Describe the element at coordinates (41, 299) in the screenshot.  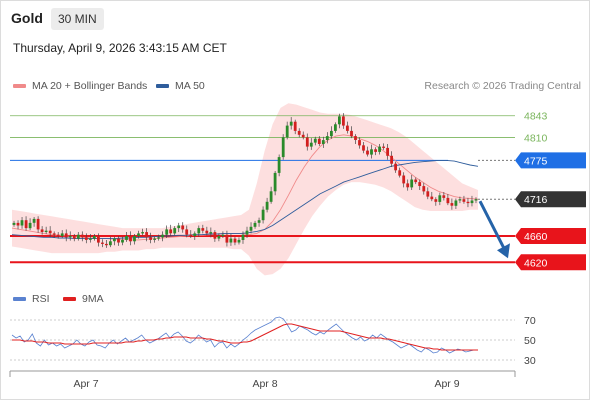
I see `legend-rsi-label: RSI` at that location.